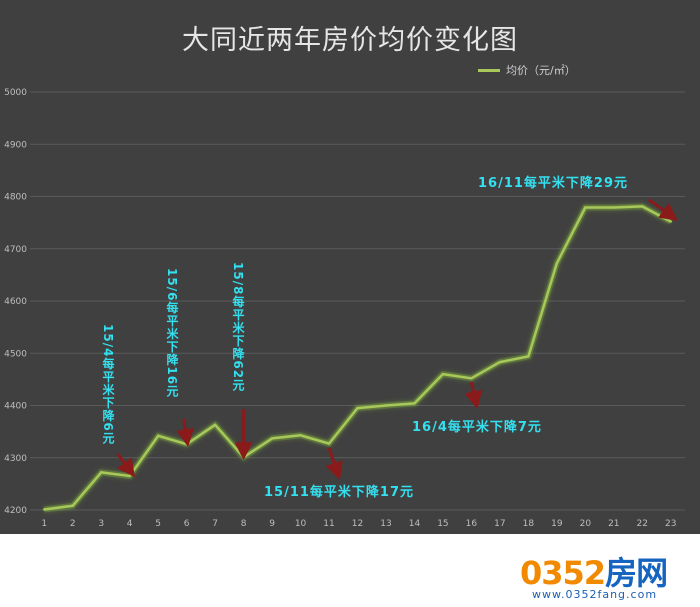 The image size is (700, 607). Describe the element at coordinates (215, 524) in the screenshot. I see `x-tick-label: 7` at that location.